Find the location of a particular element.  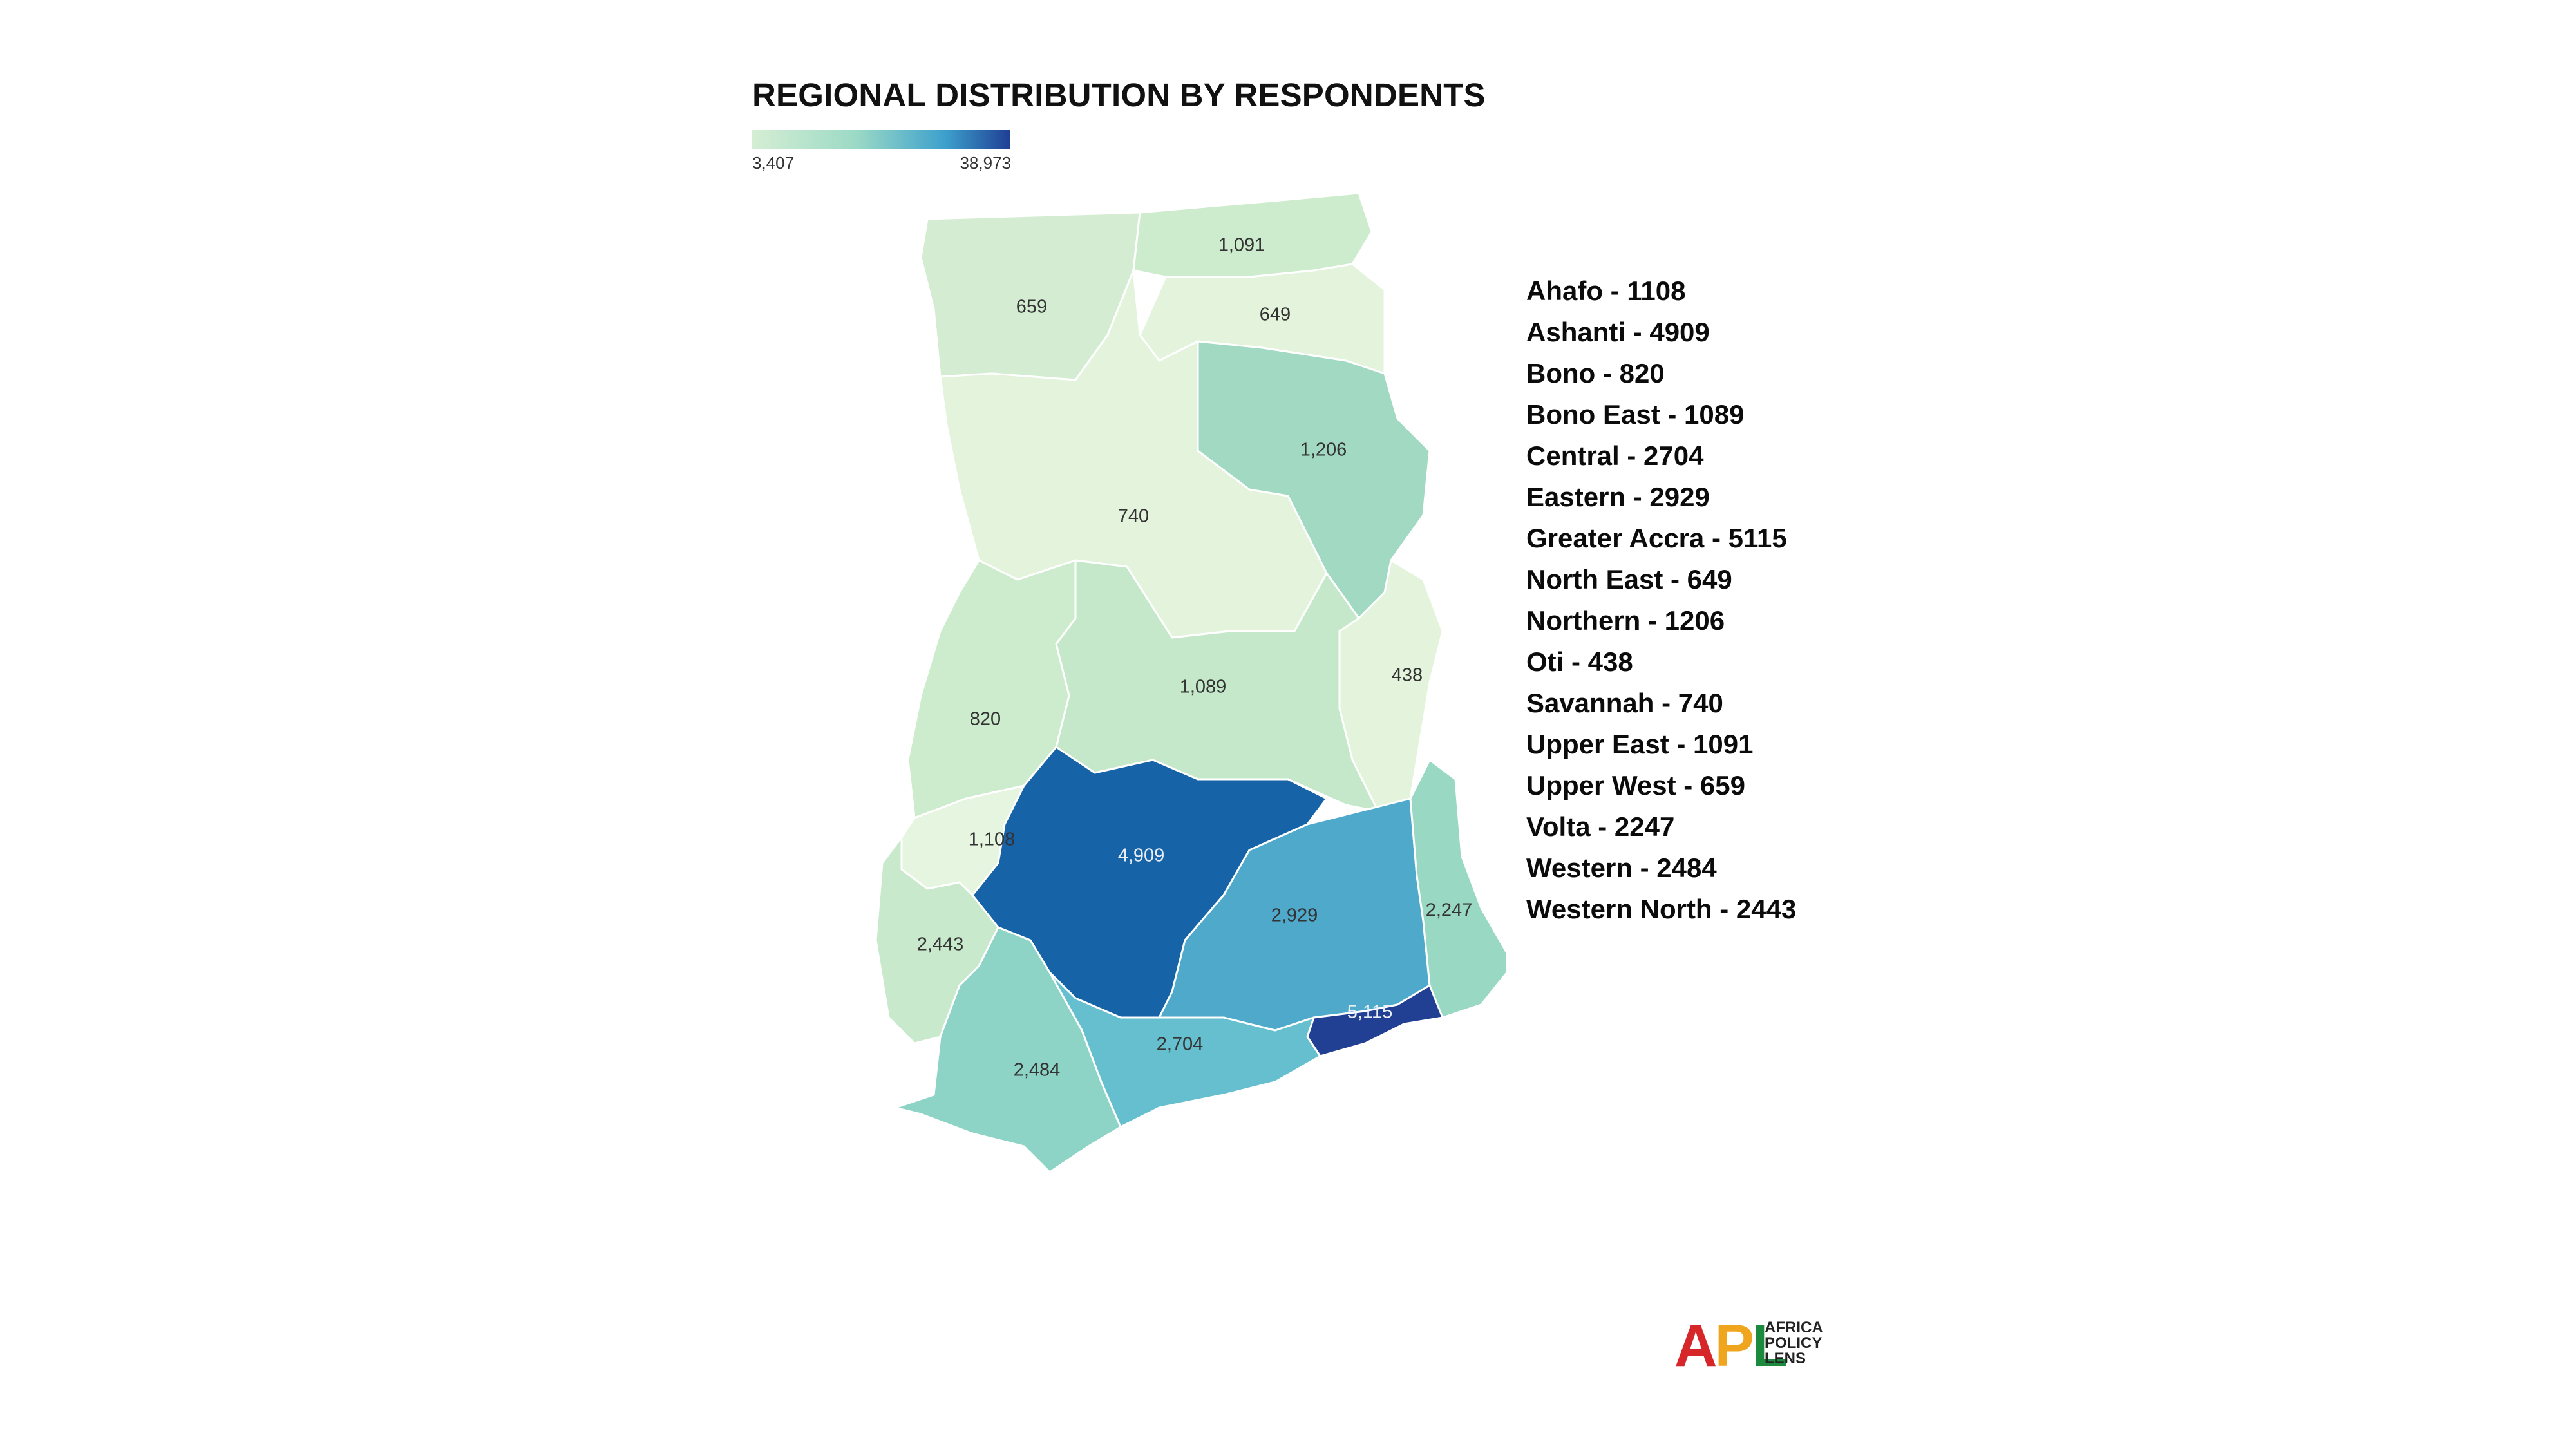

region-label-eastern: 2,929 is located at coordinates (1294, 915).